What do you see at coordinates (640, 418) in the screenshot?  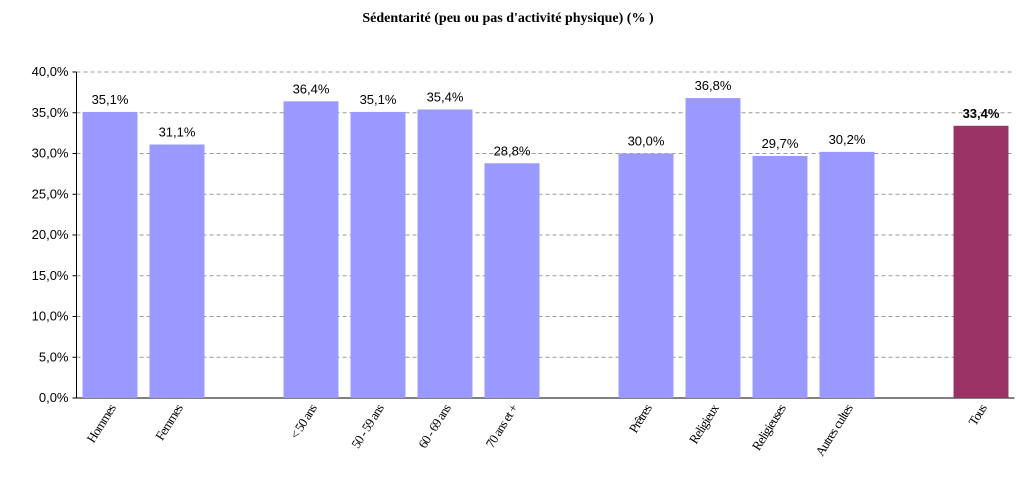 I see `x-tick-label: Prêtres` at bounding box center [640, 418].